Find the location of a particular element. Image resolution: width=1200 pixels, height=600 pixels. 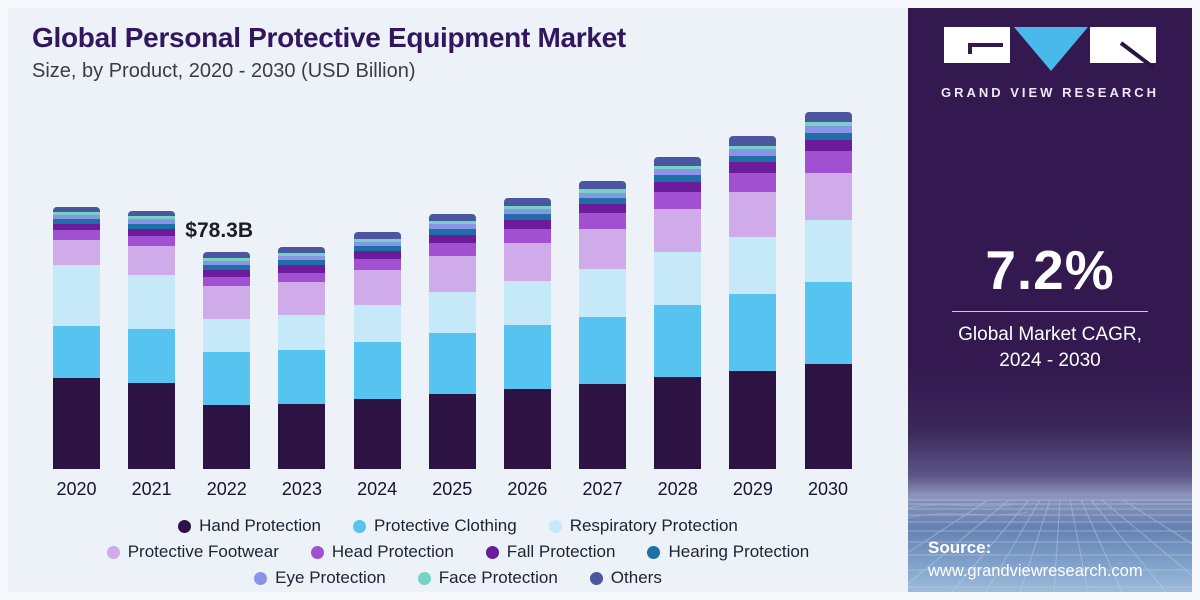

wireframe-mesh-decoration is located at coordinates (1050, 545).